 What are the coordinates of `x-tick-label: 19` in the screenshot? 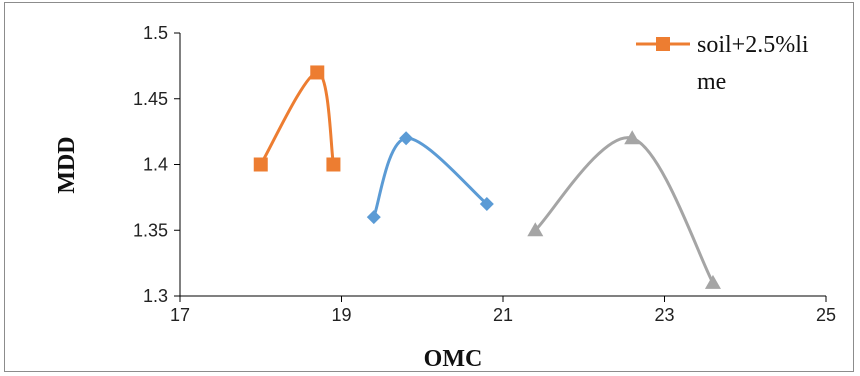 It's located at (341, 315).